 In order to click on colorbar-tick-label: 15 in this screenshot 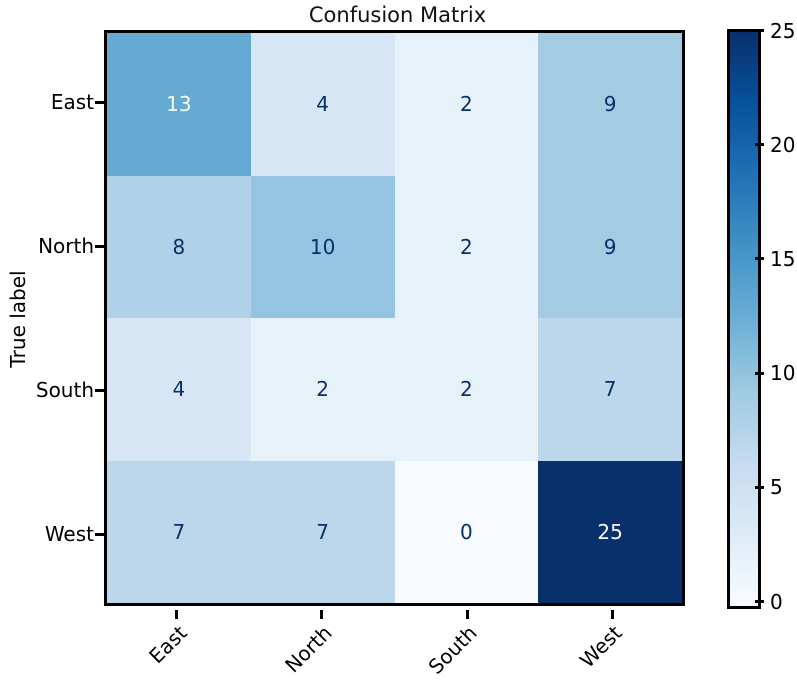, I will do `click(783, 258)`.